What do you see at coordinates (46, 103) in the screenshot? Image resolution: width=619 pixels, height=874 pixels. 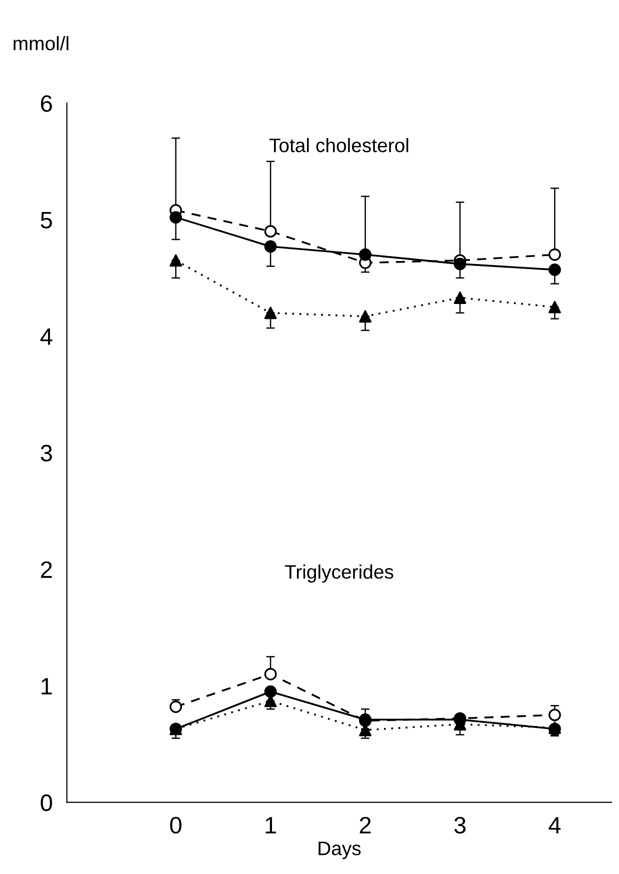 I see `y-tick-label: 6` at bounding box center [46, 103].